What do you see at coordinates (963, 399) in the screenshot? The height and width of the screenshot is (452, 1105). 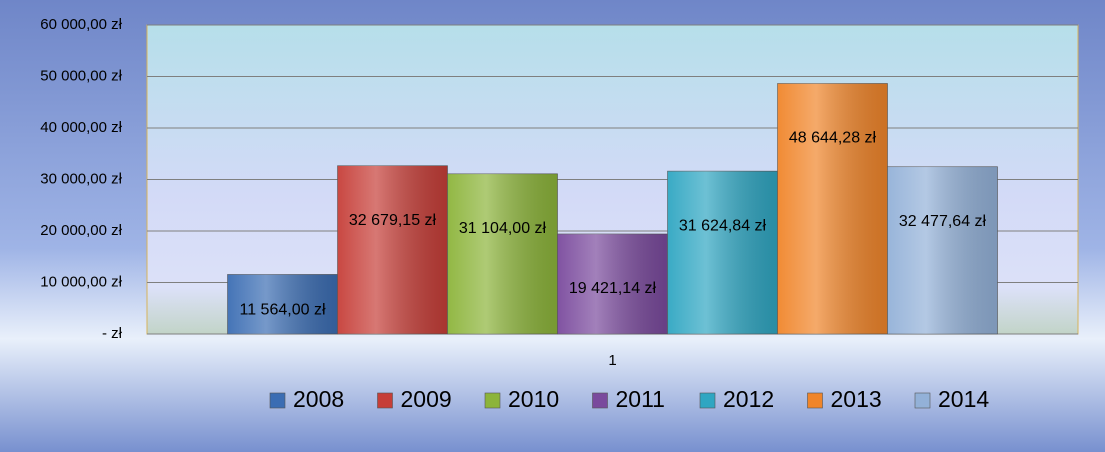 I see `legend-label: 2014` at bounding box center [963, 399].